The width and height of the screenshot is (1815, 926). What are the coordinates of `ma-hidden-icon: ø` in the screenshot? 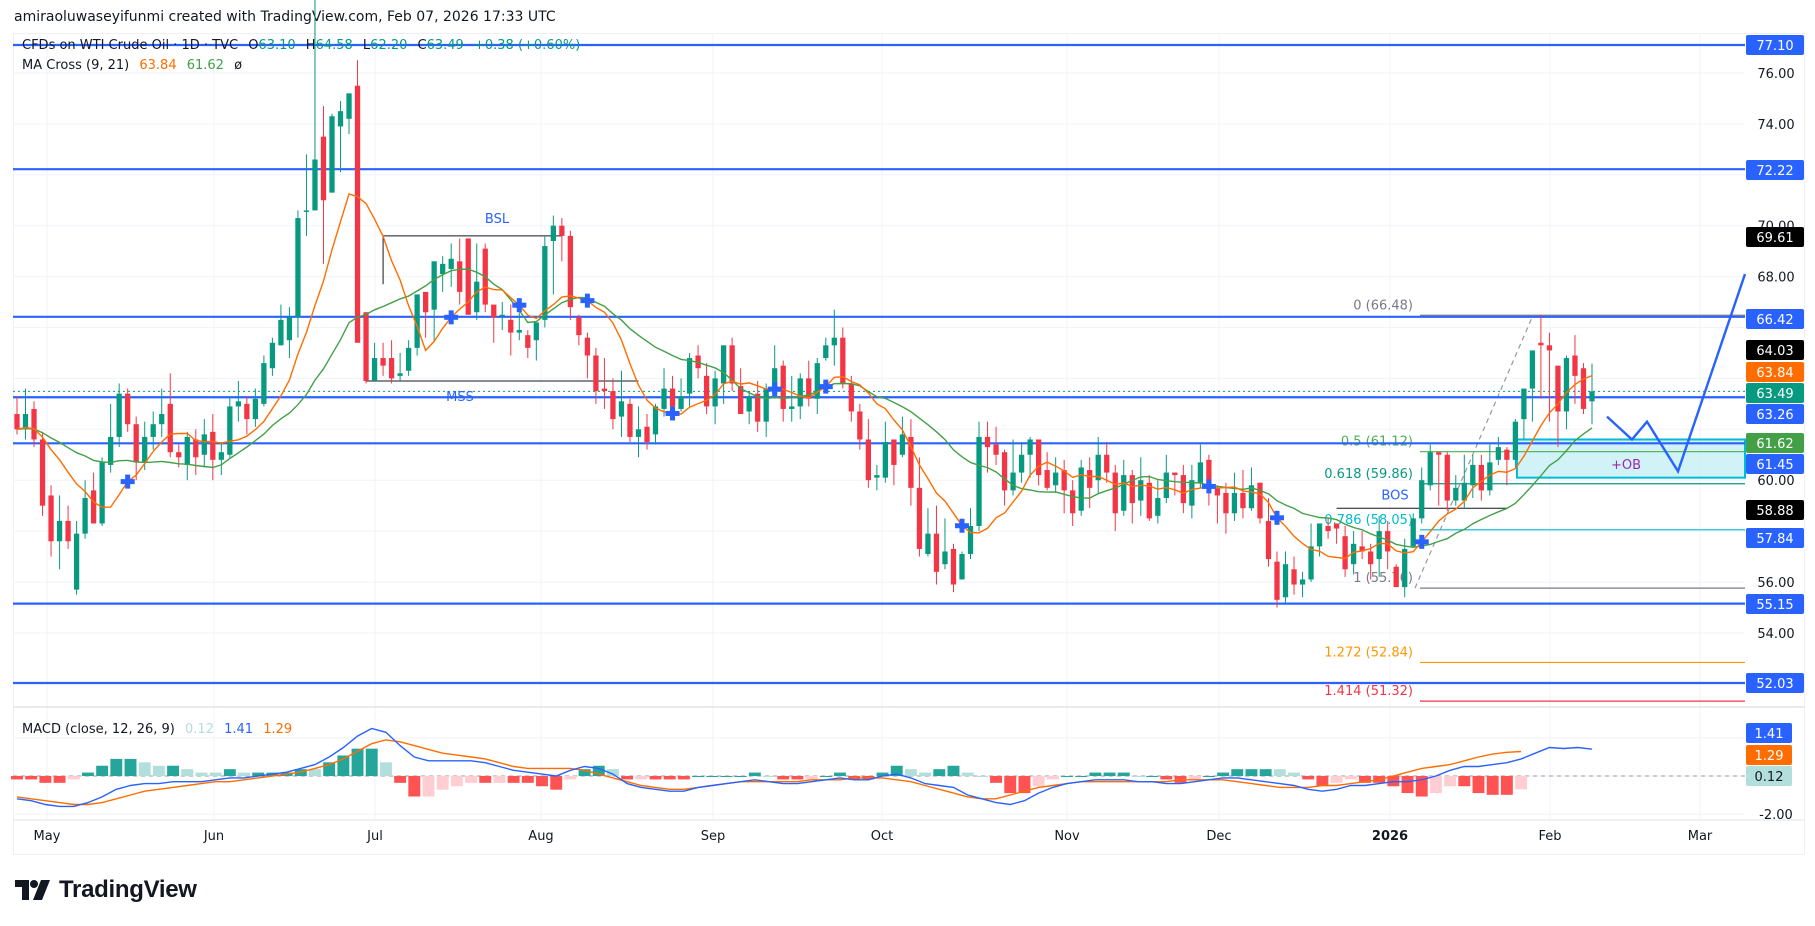 It's located at (238, 65).